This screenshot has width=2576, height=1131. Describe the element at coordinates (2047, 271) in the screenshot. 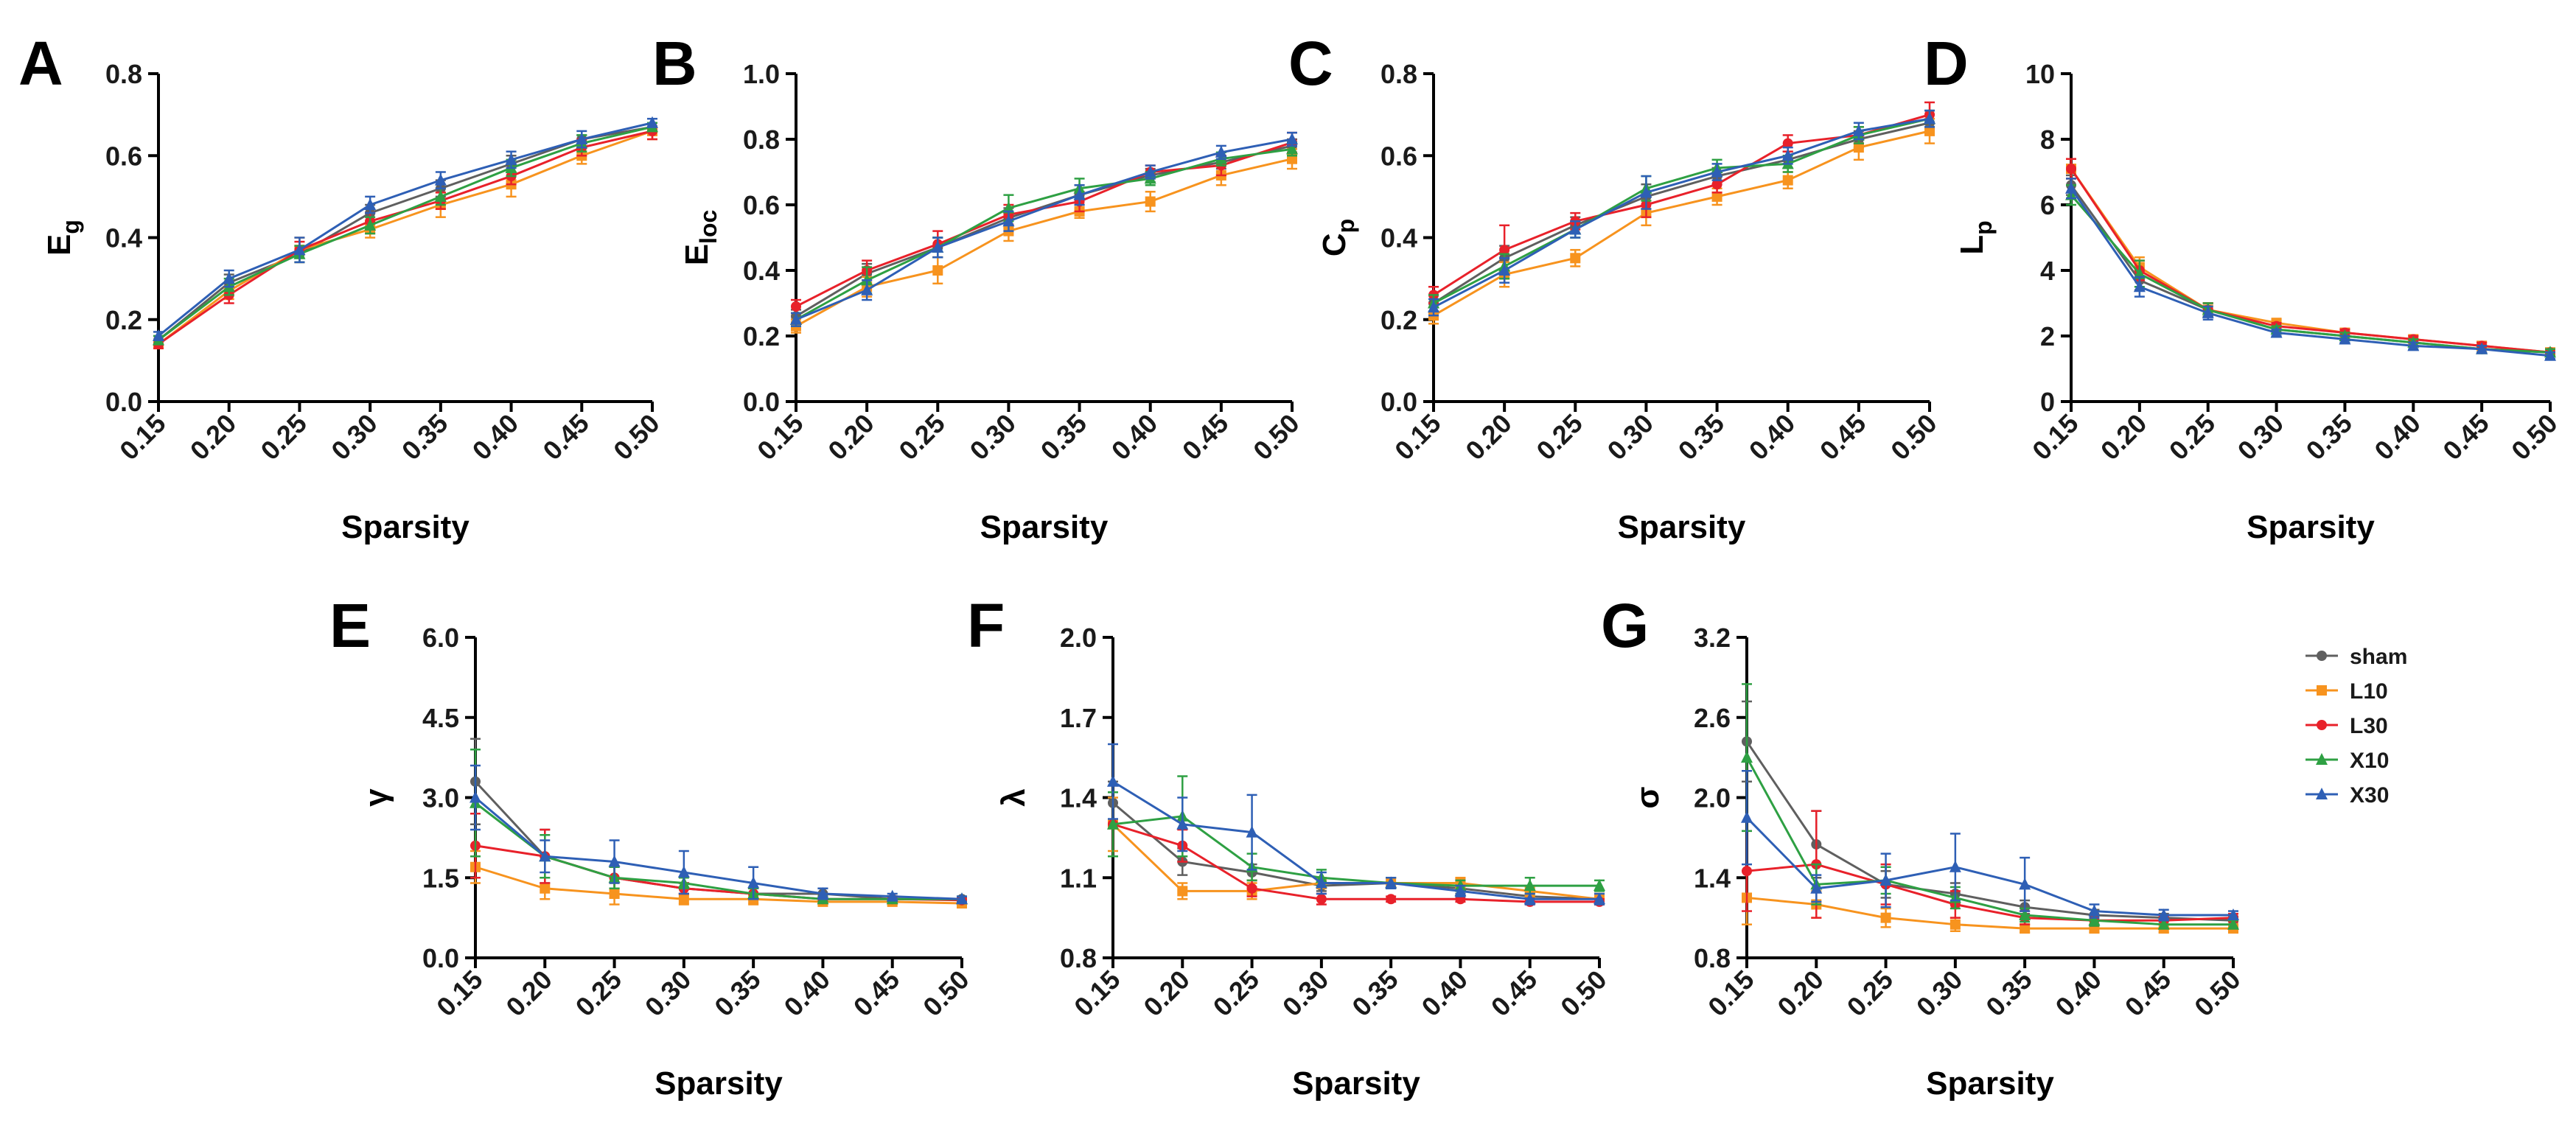

I see `y-tick-label: 4` at that location.